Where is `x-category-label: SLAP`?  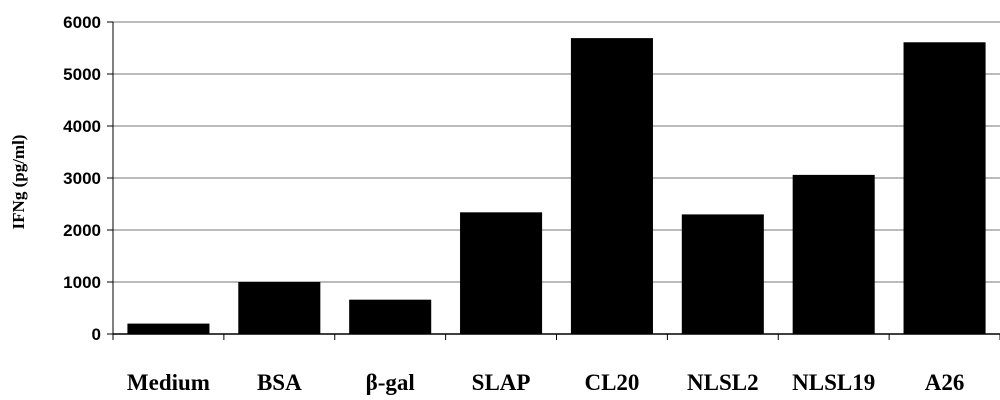
x-category-label: SLAP is located at coordinates (501, 382).